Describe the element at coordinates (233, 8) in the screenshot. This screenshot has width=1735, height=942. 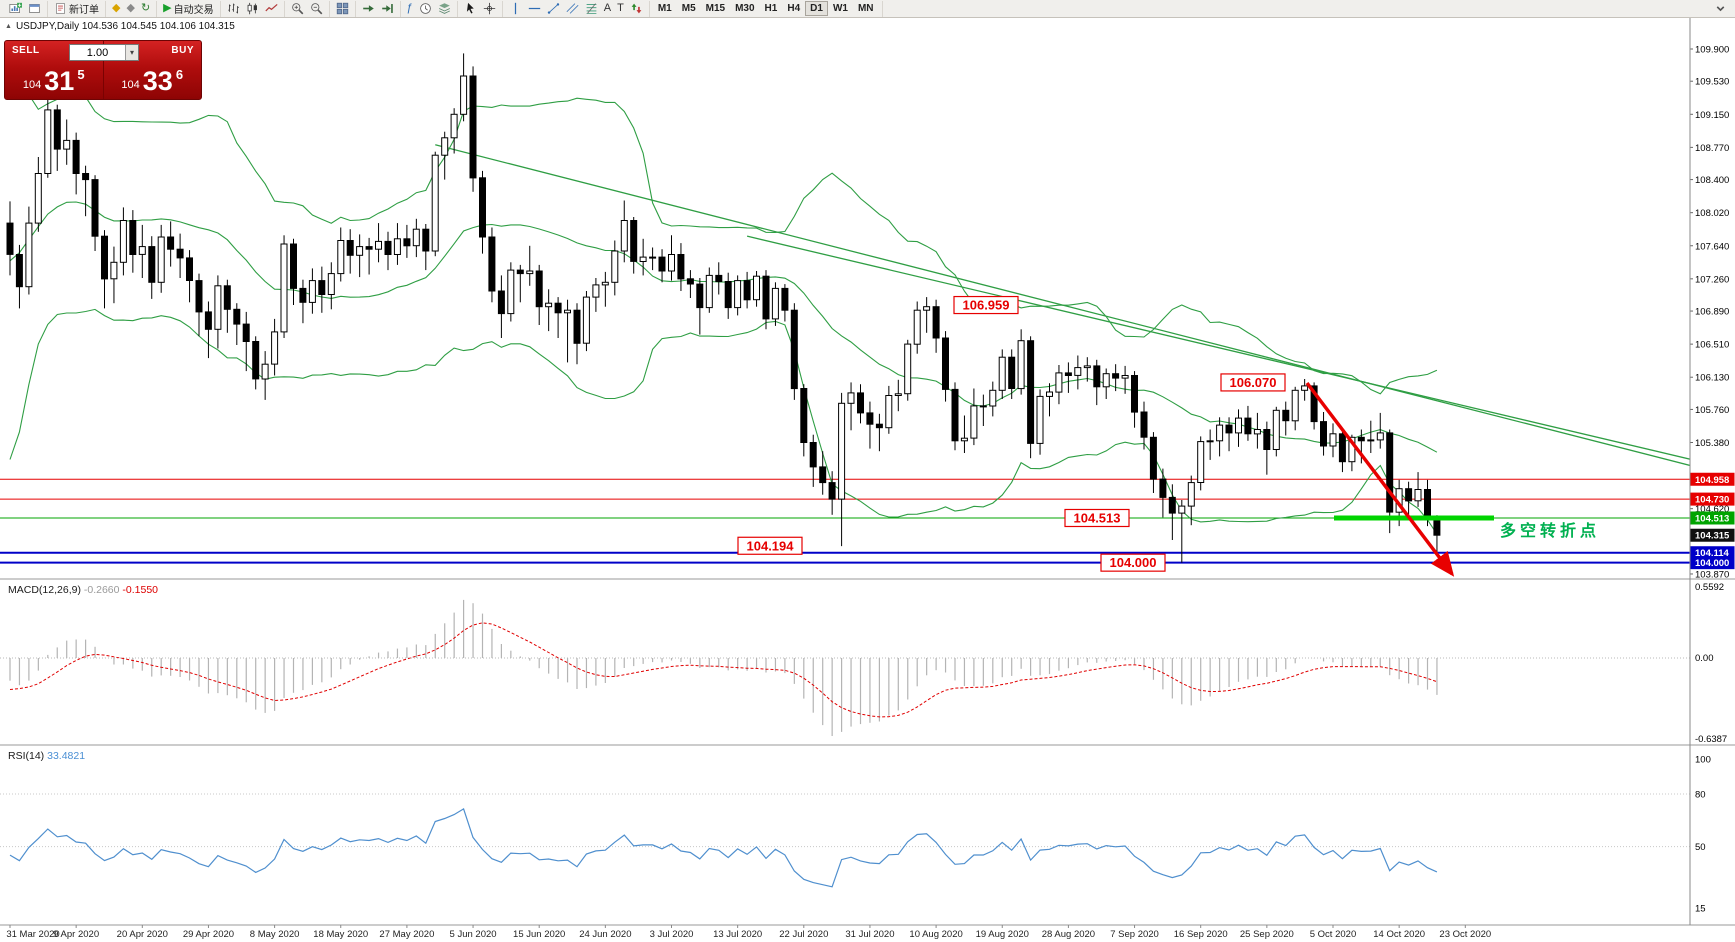
I see `chart-bars-button` at that location.